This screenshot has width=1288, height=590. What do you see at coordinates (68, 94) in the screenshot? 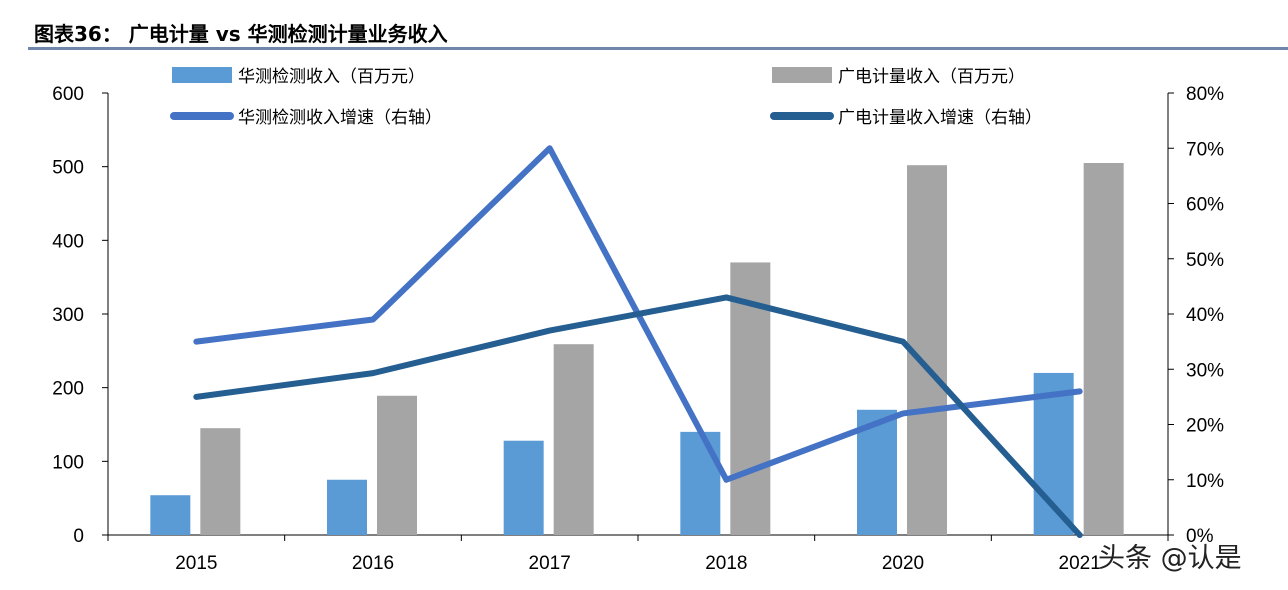
I see `left-tick-label: 600` at bounding box center [68, 94].